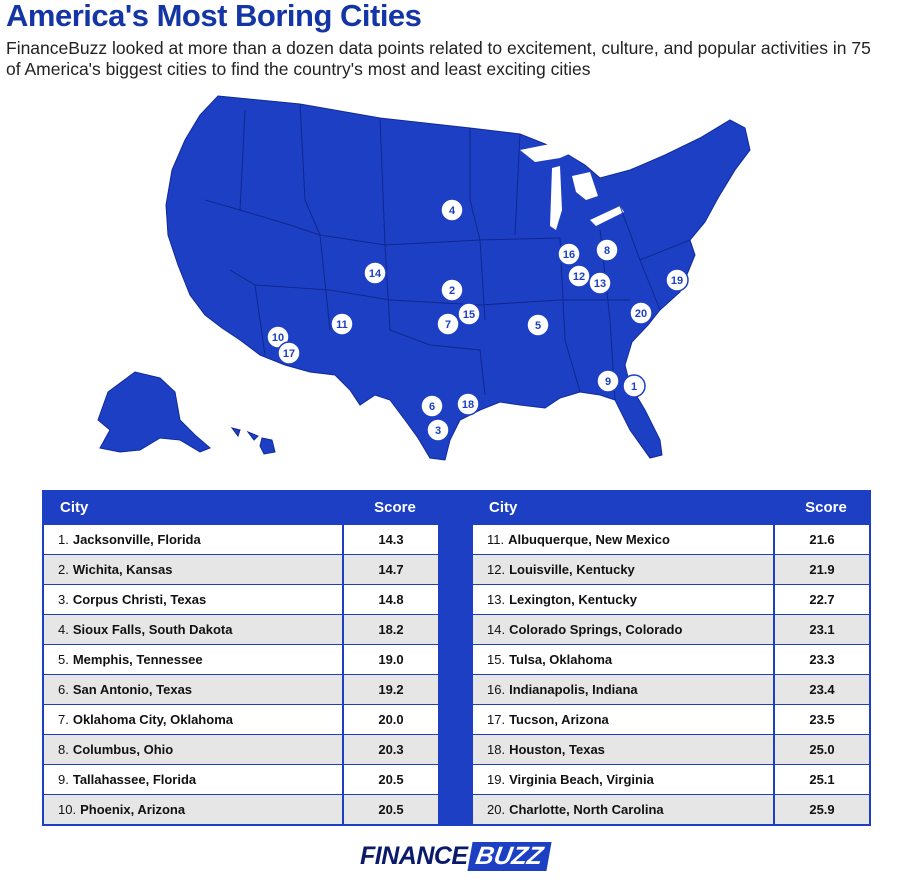 This screenshot has height=894, width=900. What do you see at coordinates (559, 719) in the screenshot?
I see `city-name: Tucson, Arizona` at bounding box center [559, 719].